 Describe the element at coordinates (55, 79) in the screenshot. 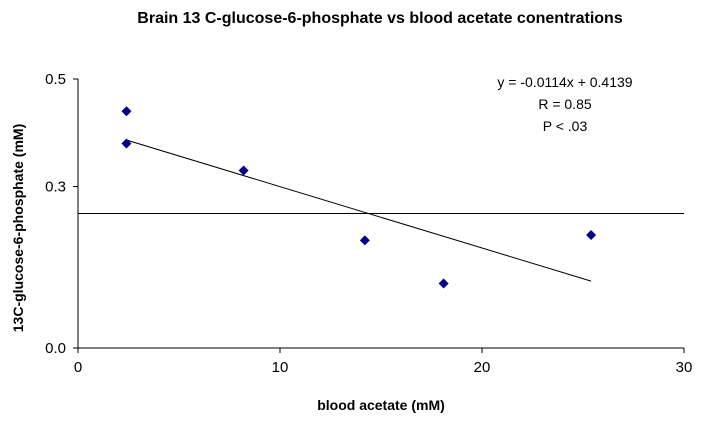

I see `y-tick-label: 0.5` at that location.